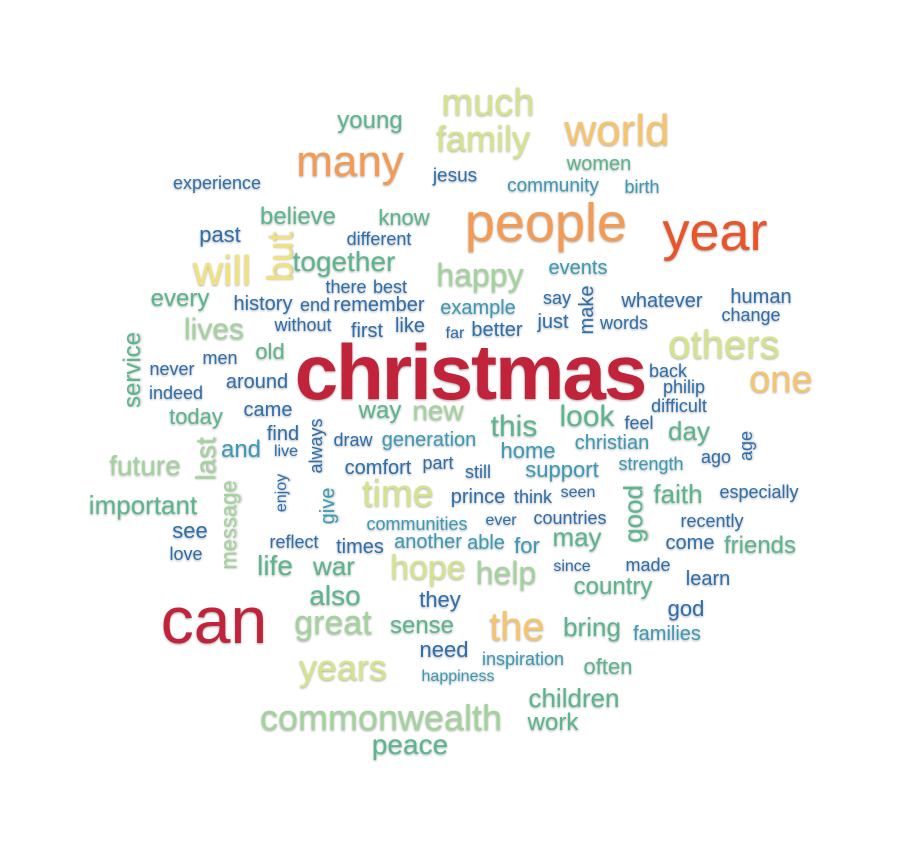 Image resolution: width=911 pixels, height=846 pixels. What do you see at coordinates (145, 465) in the screenshot?
I see `word-future: future` at bounding box center [145, 465].